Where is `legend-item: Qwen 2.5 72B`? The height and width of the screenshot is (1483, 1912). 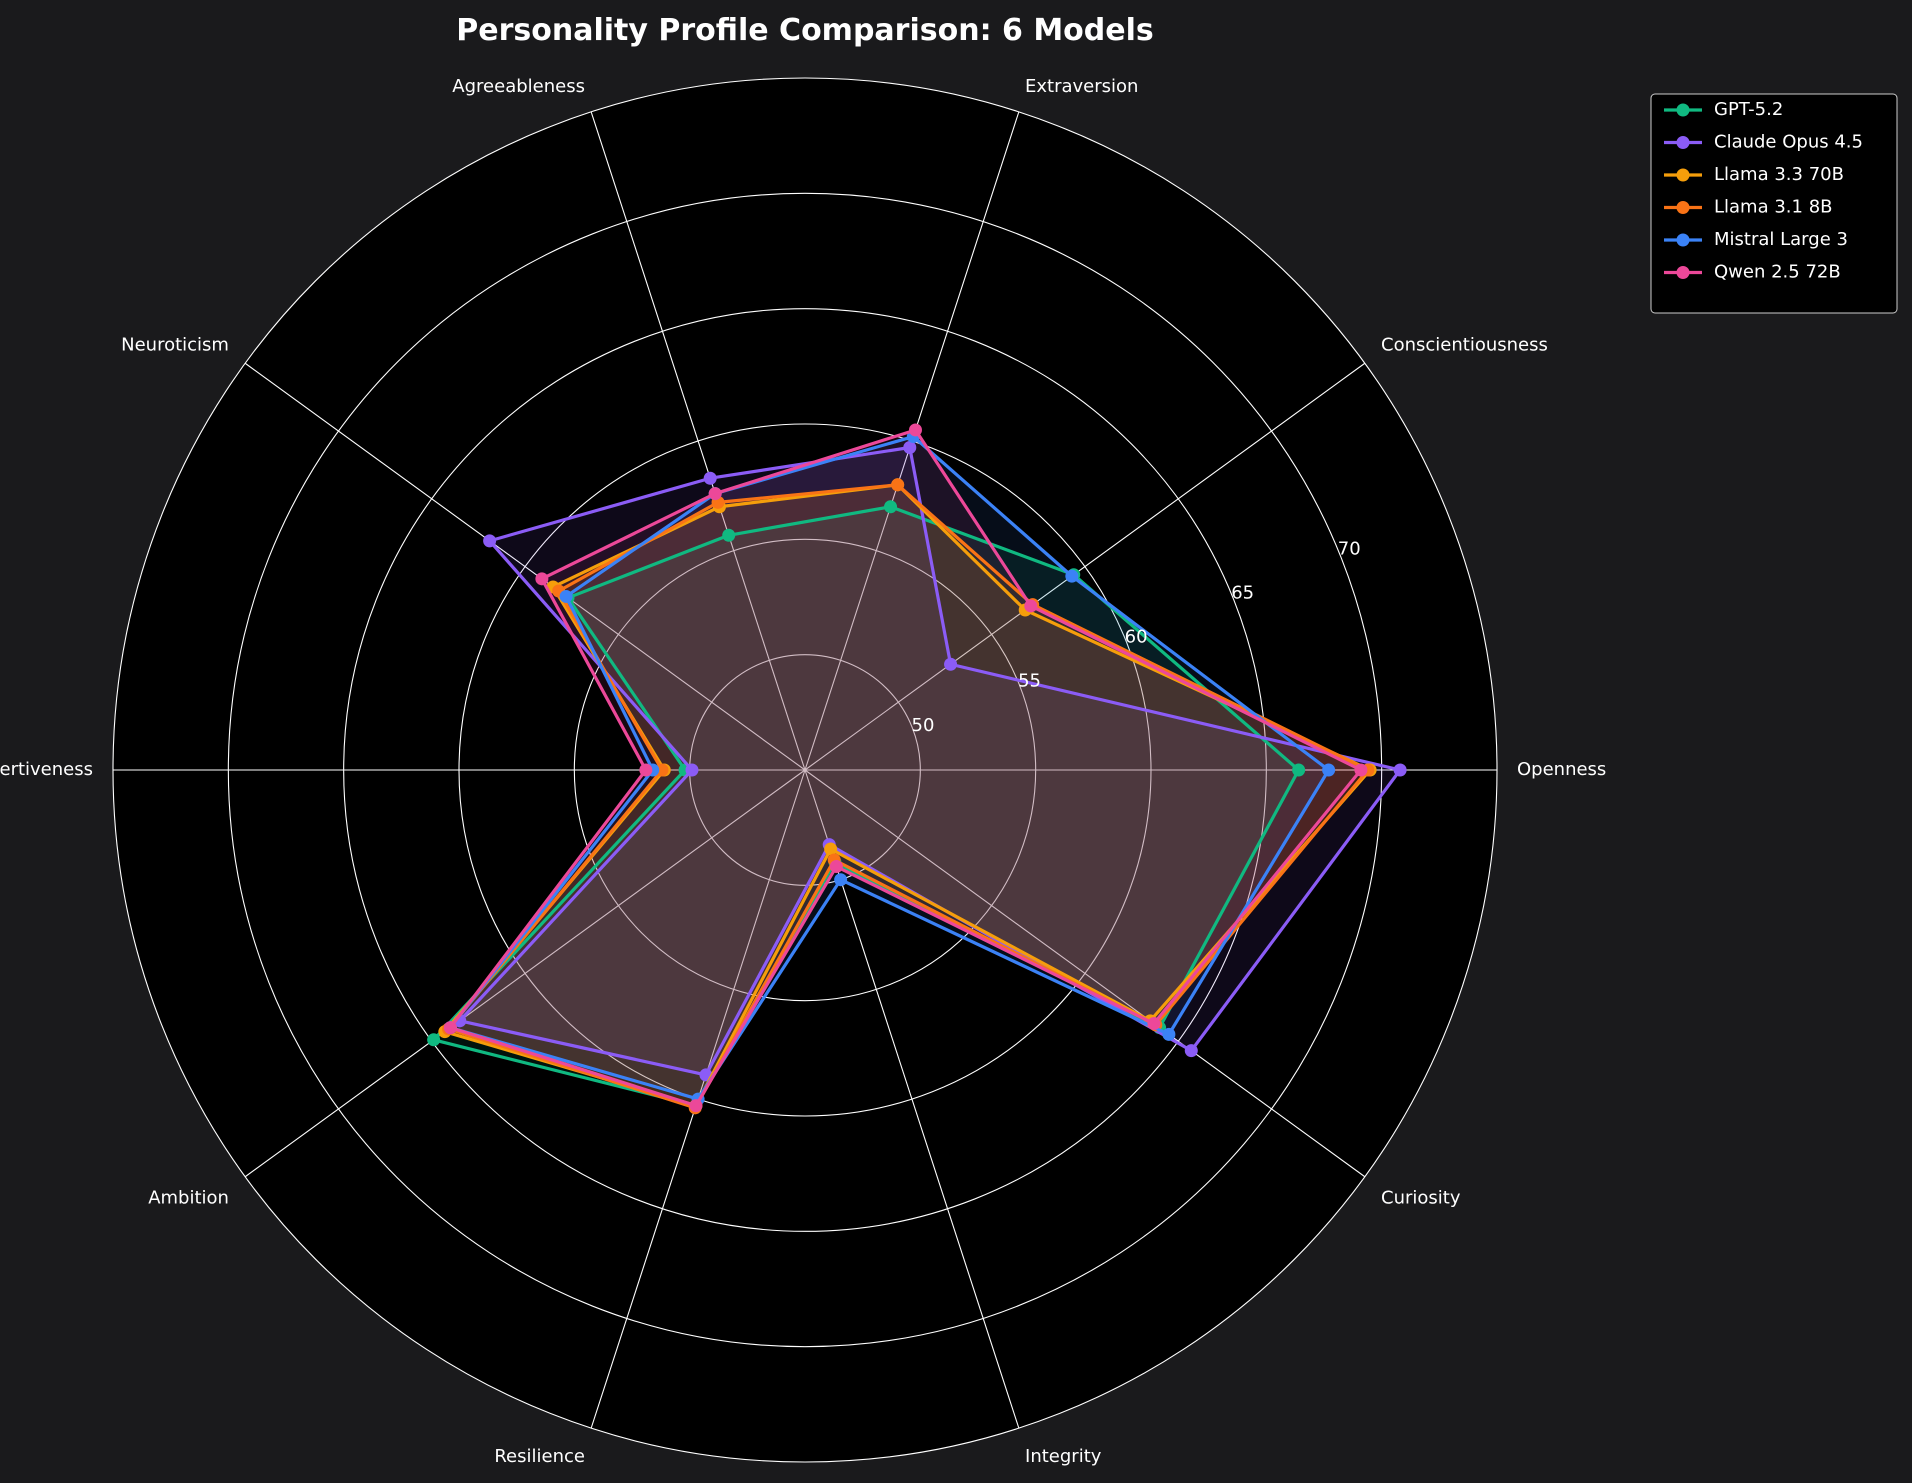
legend-item: Qwen 2.5 72B is located at coordinates (1752, 272).